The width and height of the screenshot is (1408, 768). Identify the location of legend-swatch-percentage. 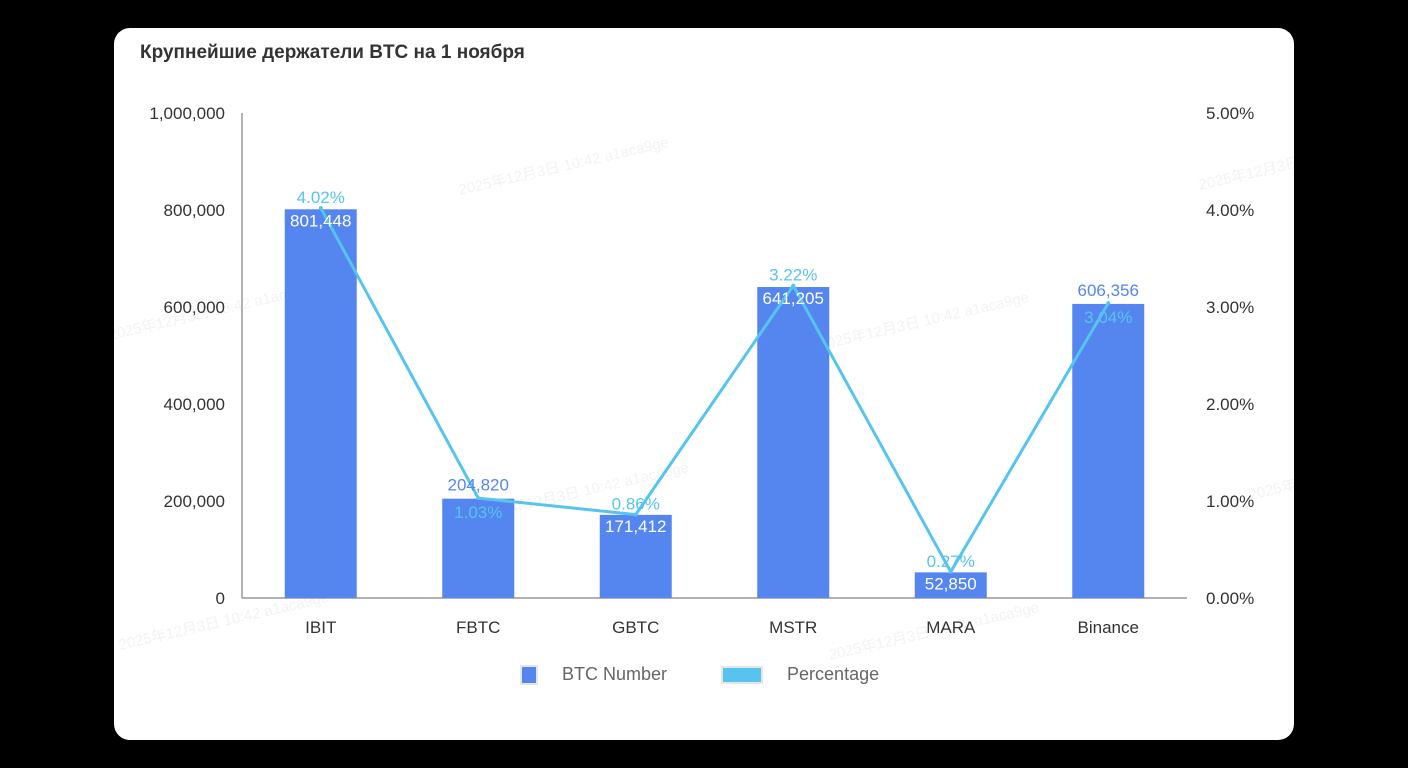
(742, 674).